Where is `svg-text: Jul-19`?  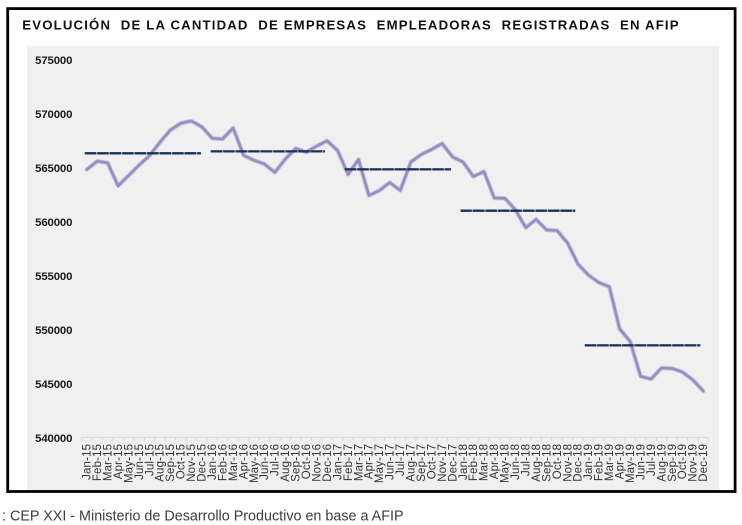
svg-text: Jul-19 is located at coordinates (652, 460).